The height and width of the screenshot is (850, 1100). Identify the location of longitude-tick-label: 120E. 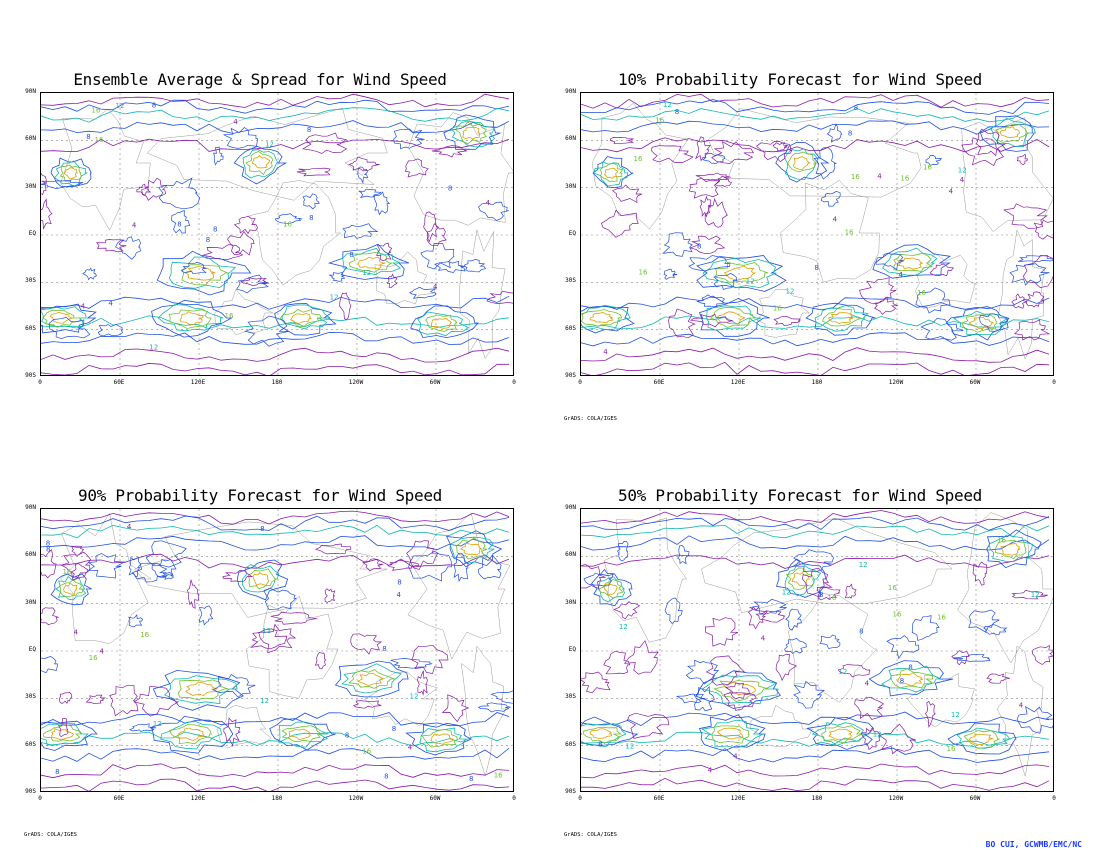
(738, 798).